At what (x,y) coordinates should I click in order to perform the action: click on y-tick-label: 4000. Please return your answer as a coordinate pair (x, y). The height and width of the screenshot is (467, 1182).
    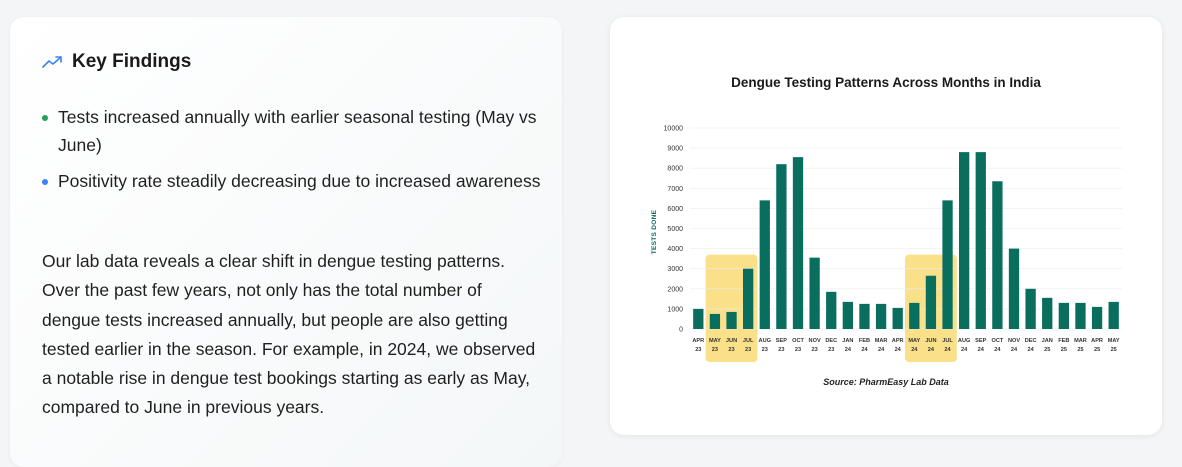
    Looking at the image, I should click on (675, 249).